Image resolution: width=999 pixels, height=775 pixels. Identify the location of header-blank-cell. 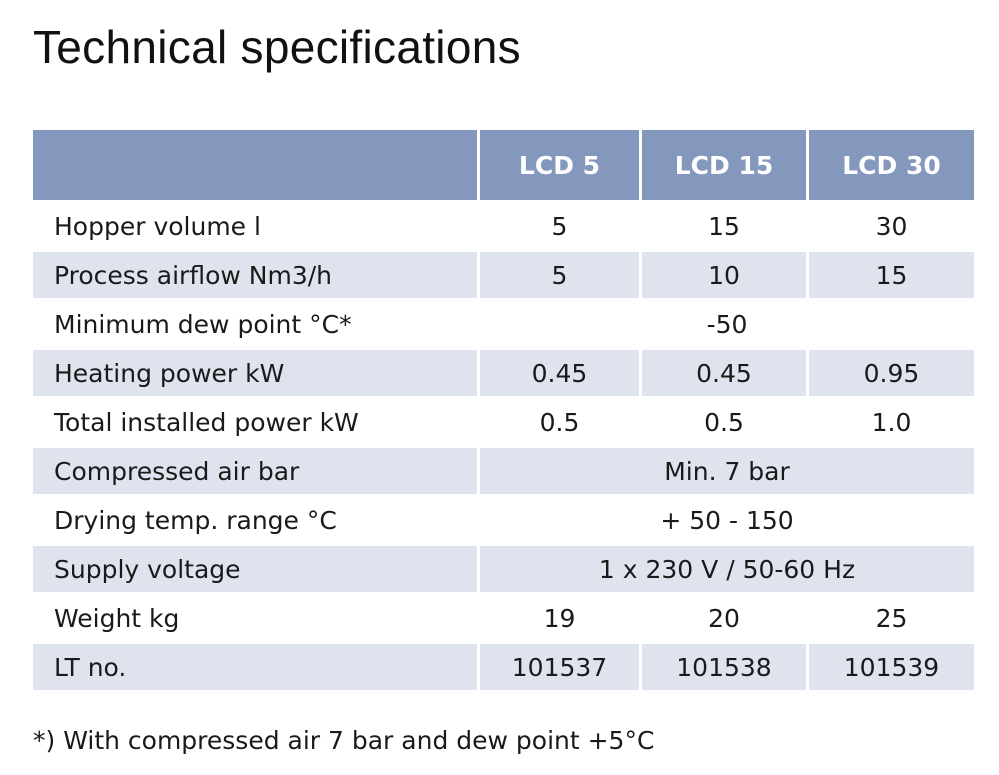
(256, 166).